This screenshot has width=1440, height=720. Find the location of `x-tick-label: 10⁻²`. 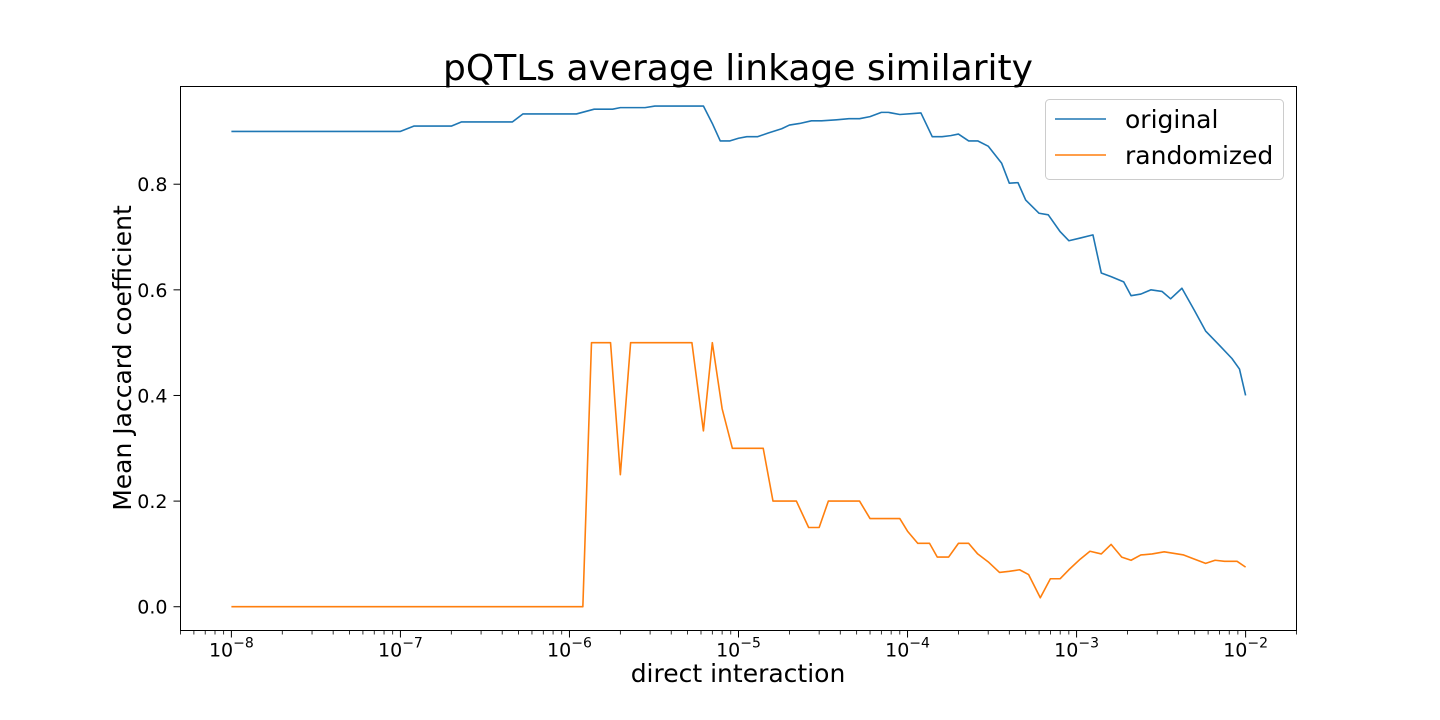

x-tick-label: 10⁻² is located at coordinates (1245, 649).